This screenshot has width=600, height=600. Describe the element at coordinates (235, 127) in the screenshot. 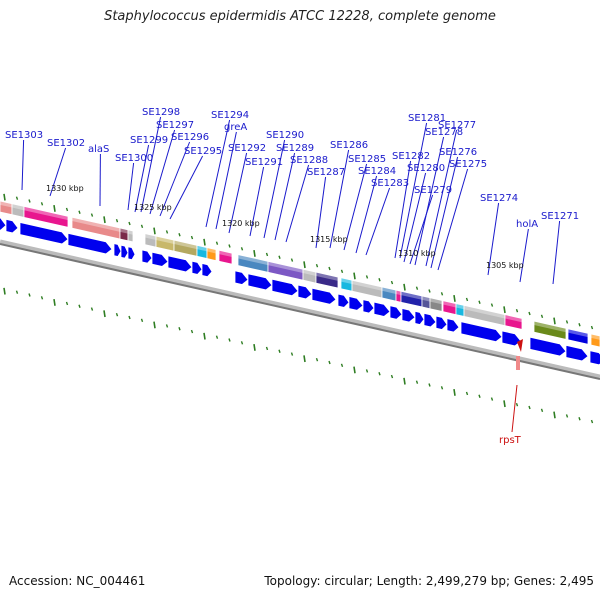

I see `gene-label: greA` at that location.